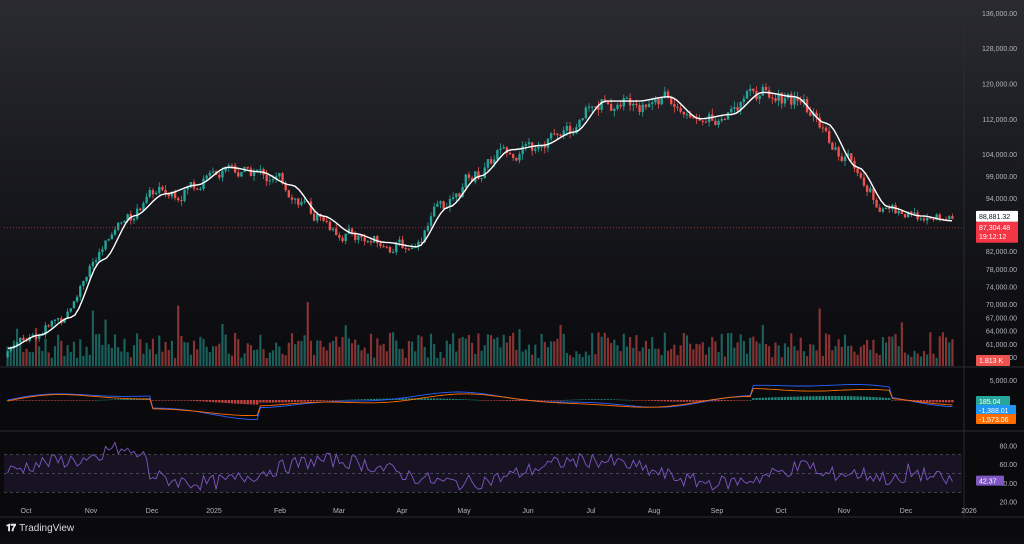 The width and height of the screenshot is (1024, 544). I want to click on y-tick-label: 136,000.00, so click(999, 14).